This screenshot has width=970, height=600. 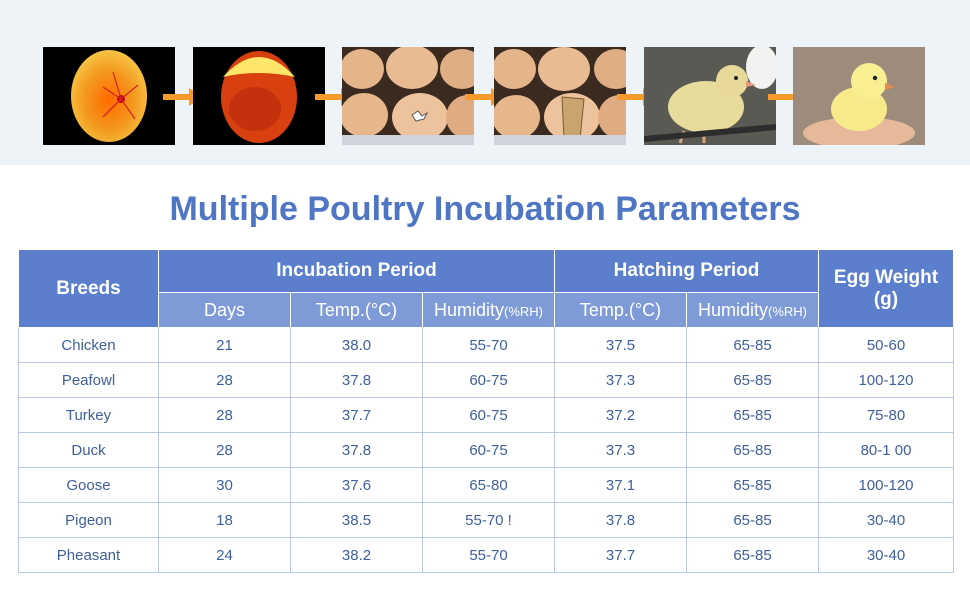 I want to click on egg-weight-cell: 80-1 00, so click(x=886, y=450).